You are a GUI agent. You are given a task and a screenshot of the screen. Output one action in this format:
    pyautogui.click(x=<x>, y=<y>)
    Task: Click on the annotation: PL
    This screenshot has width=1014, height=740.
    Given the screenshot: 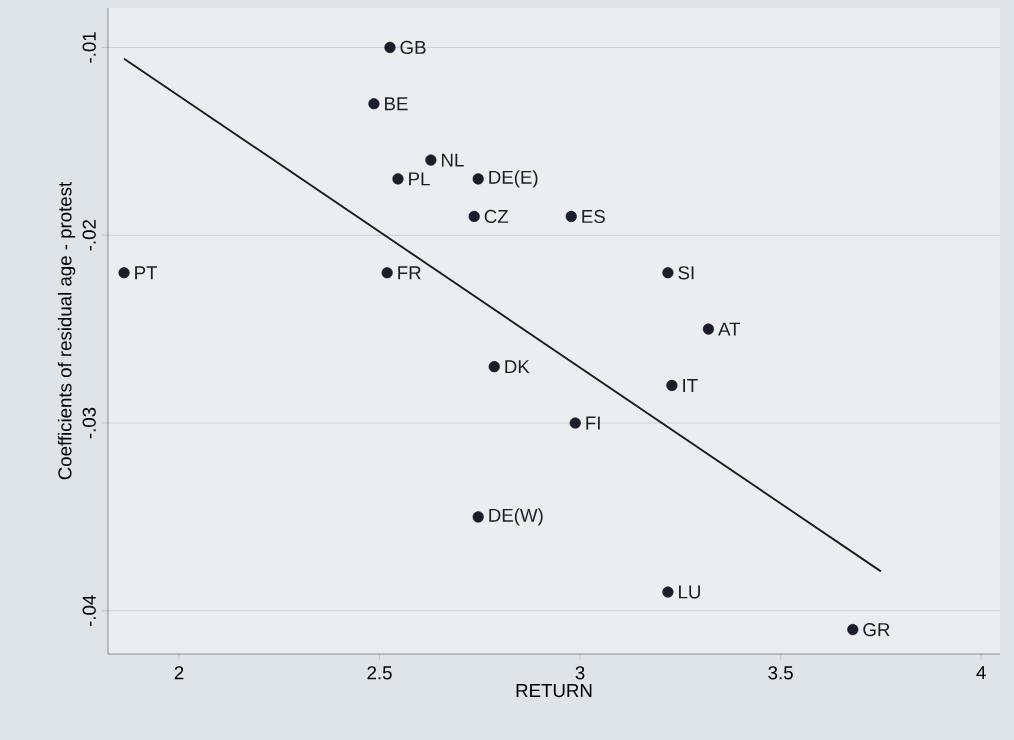 What is the action you would take?
    pyautogui.click(x=419, y=179)
    